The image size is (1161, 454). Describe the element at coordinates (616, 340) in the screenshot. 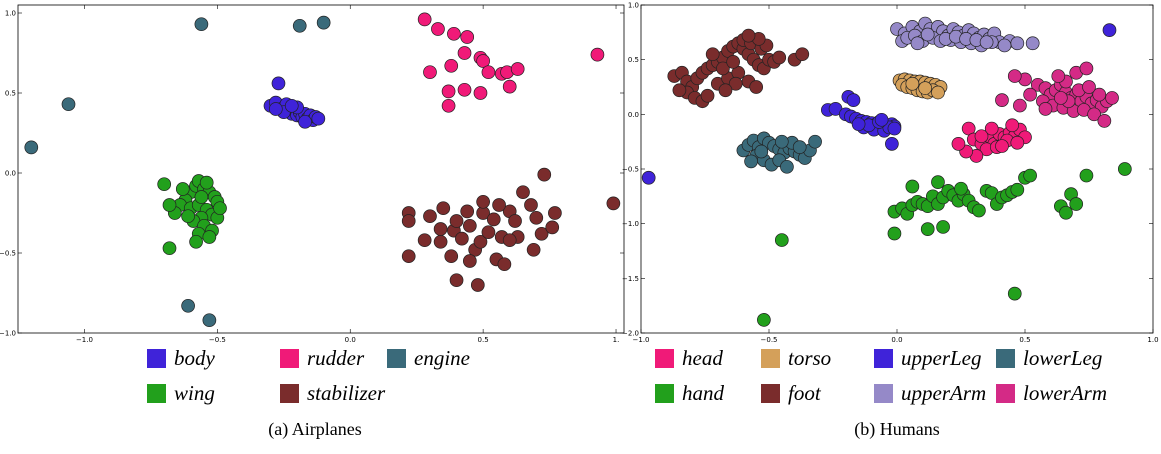

I see `x-tick-label: 1.` at that location.